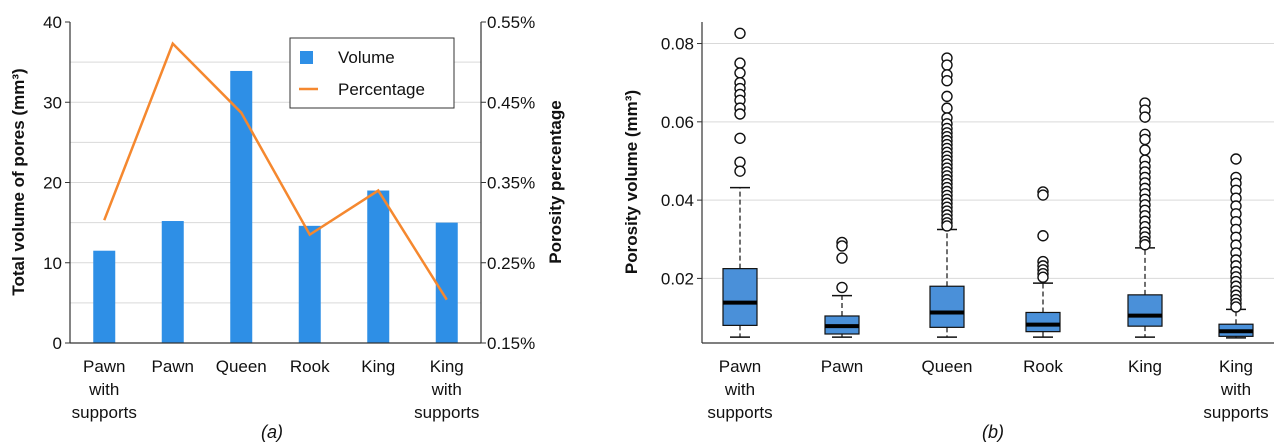 This screenshot has width=1274, height=444. Describe the element at coordinates (52, 22) in the screenshot. I see `y-tick-label: 40` at that location.